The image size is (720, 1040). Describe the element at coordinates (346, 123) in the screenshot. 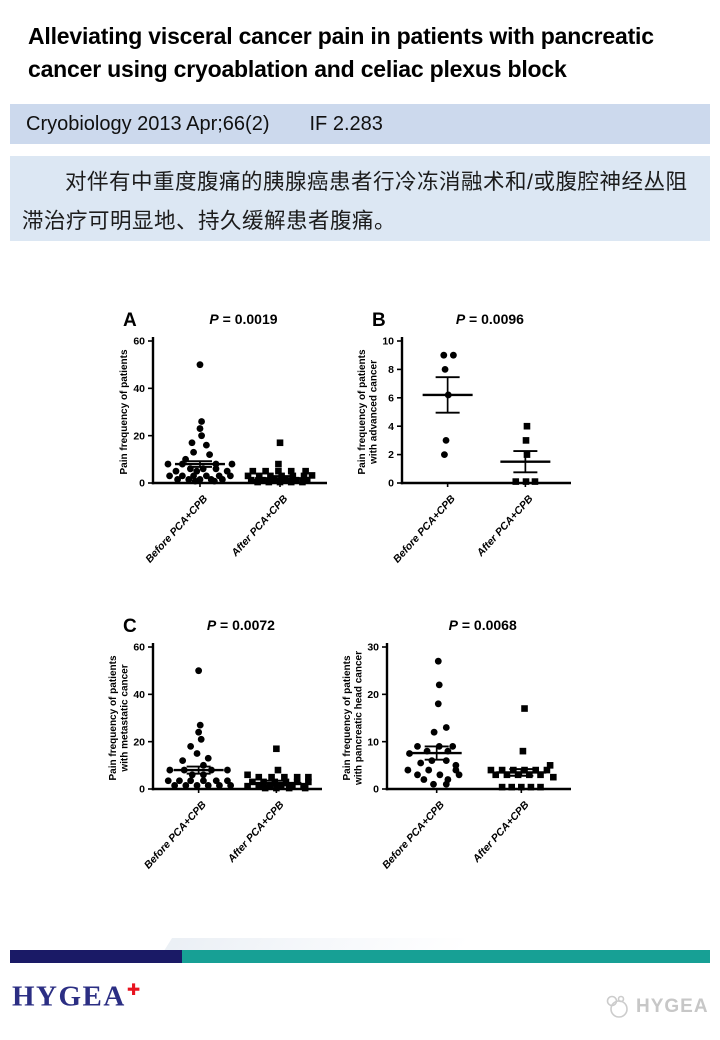

I see `impact-factor: IF 2.283` at that location.